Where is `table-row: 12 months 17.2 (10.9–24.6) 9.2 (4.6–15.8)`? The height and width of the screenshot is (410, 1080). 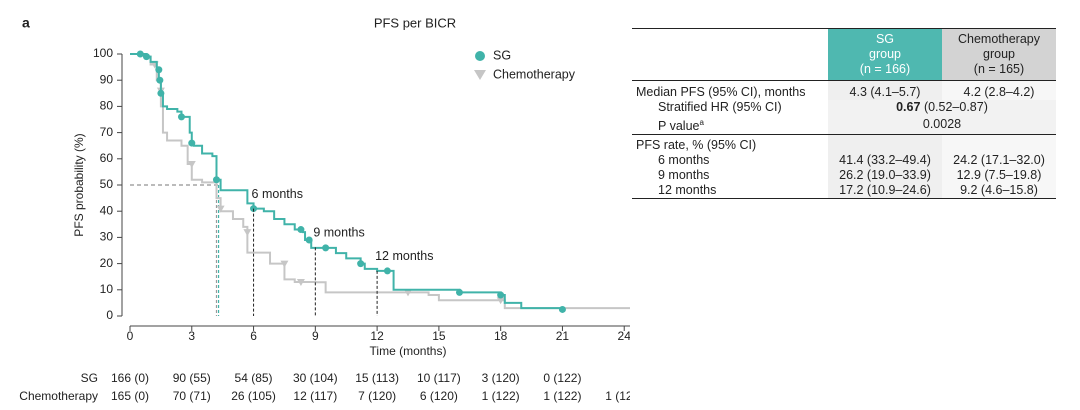
table-row: 12 months 17.2 (10.9–24.6) 9.2 (4.6–15.8) is located at coordinates (844, 191).